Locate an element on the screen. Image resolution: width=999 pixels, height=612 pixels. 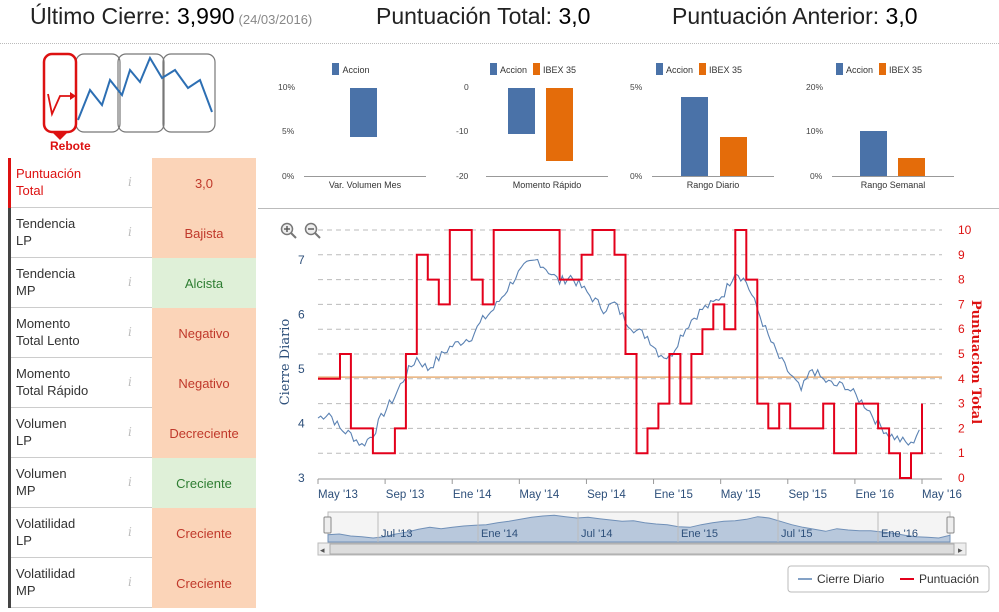
last-close-date: (24/03/2016) is located at coordinates (275, 19).